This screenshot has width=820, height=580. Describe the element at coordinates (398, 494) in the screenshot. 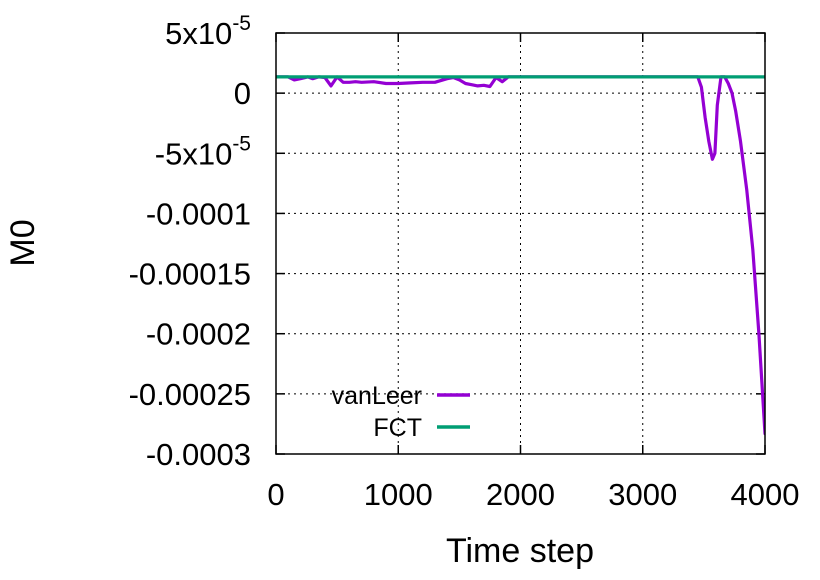

I see `x-tick-label: 1000` at that location.